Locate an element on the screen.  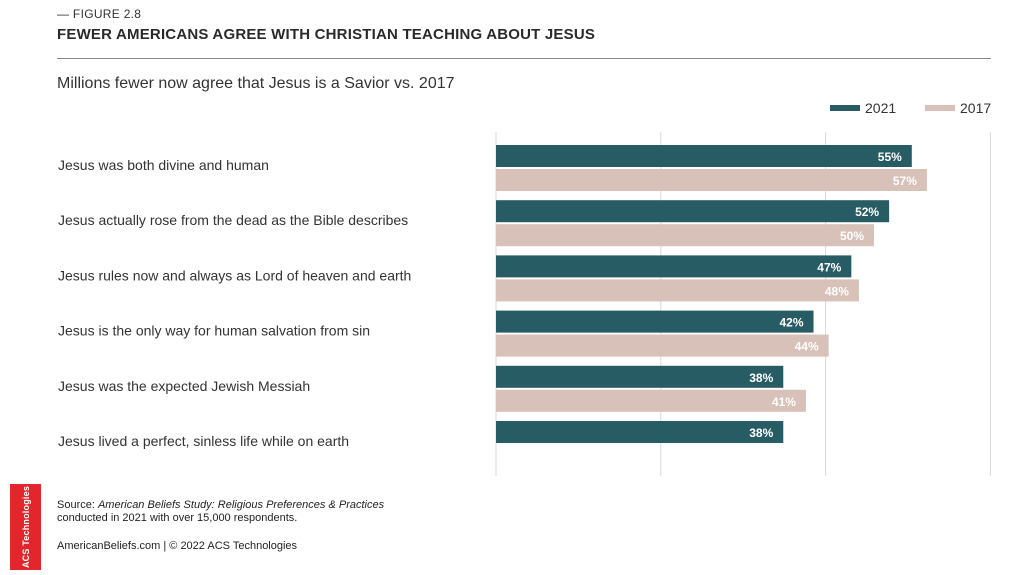
legend-swatch-2021 is located at coordinates (845, 108).